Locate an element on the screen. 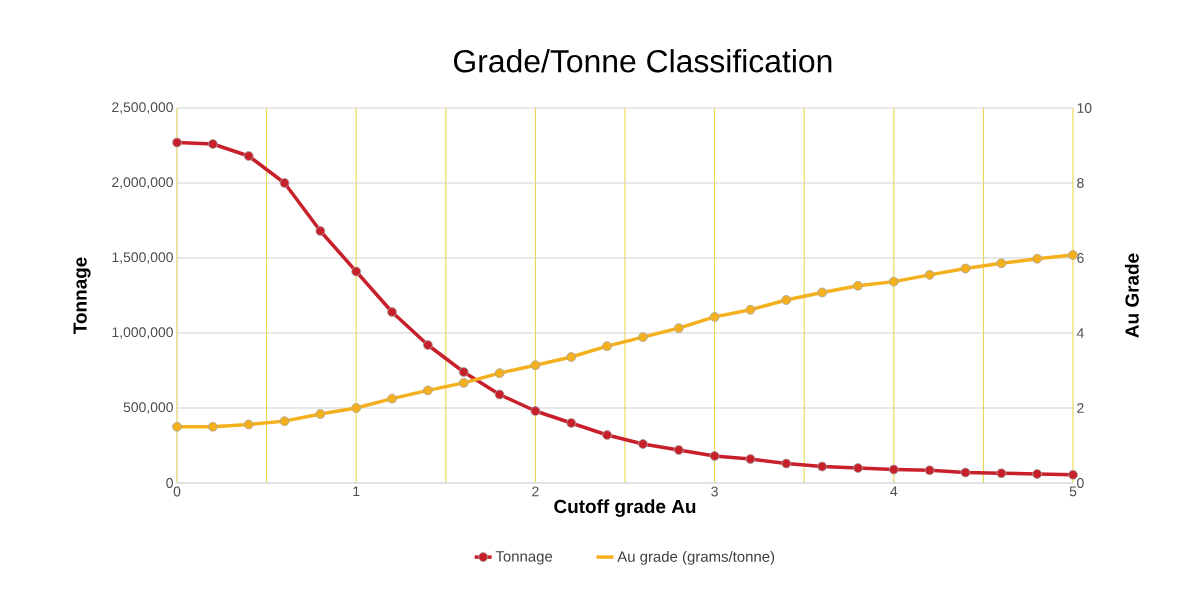 This screenshot has width=1198, height=603. y-tick-label: 0 is located at coordinates (169, 483).